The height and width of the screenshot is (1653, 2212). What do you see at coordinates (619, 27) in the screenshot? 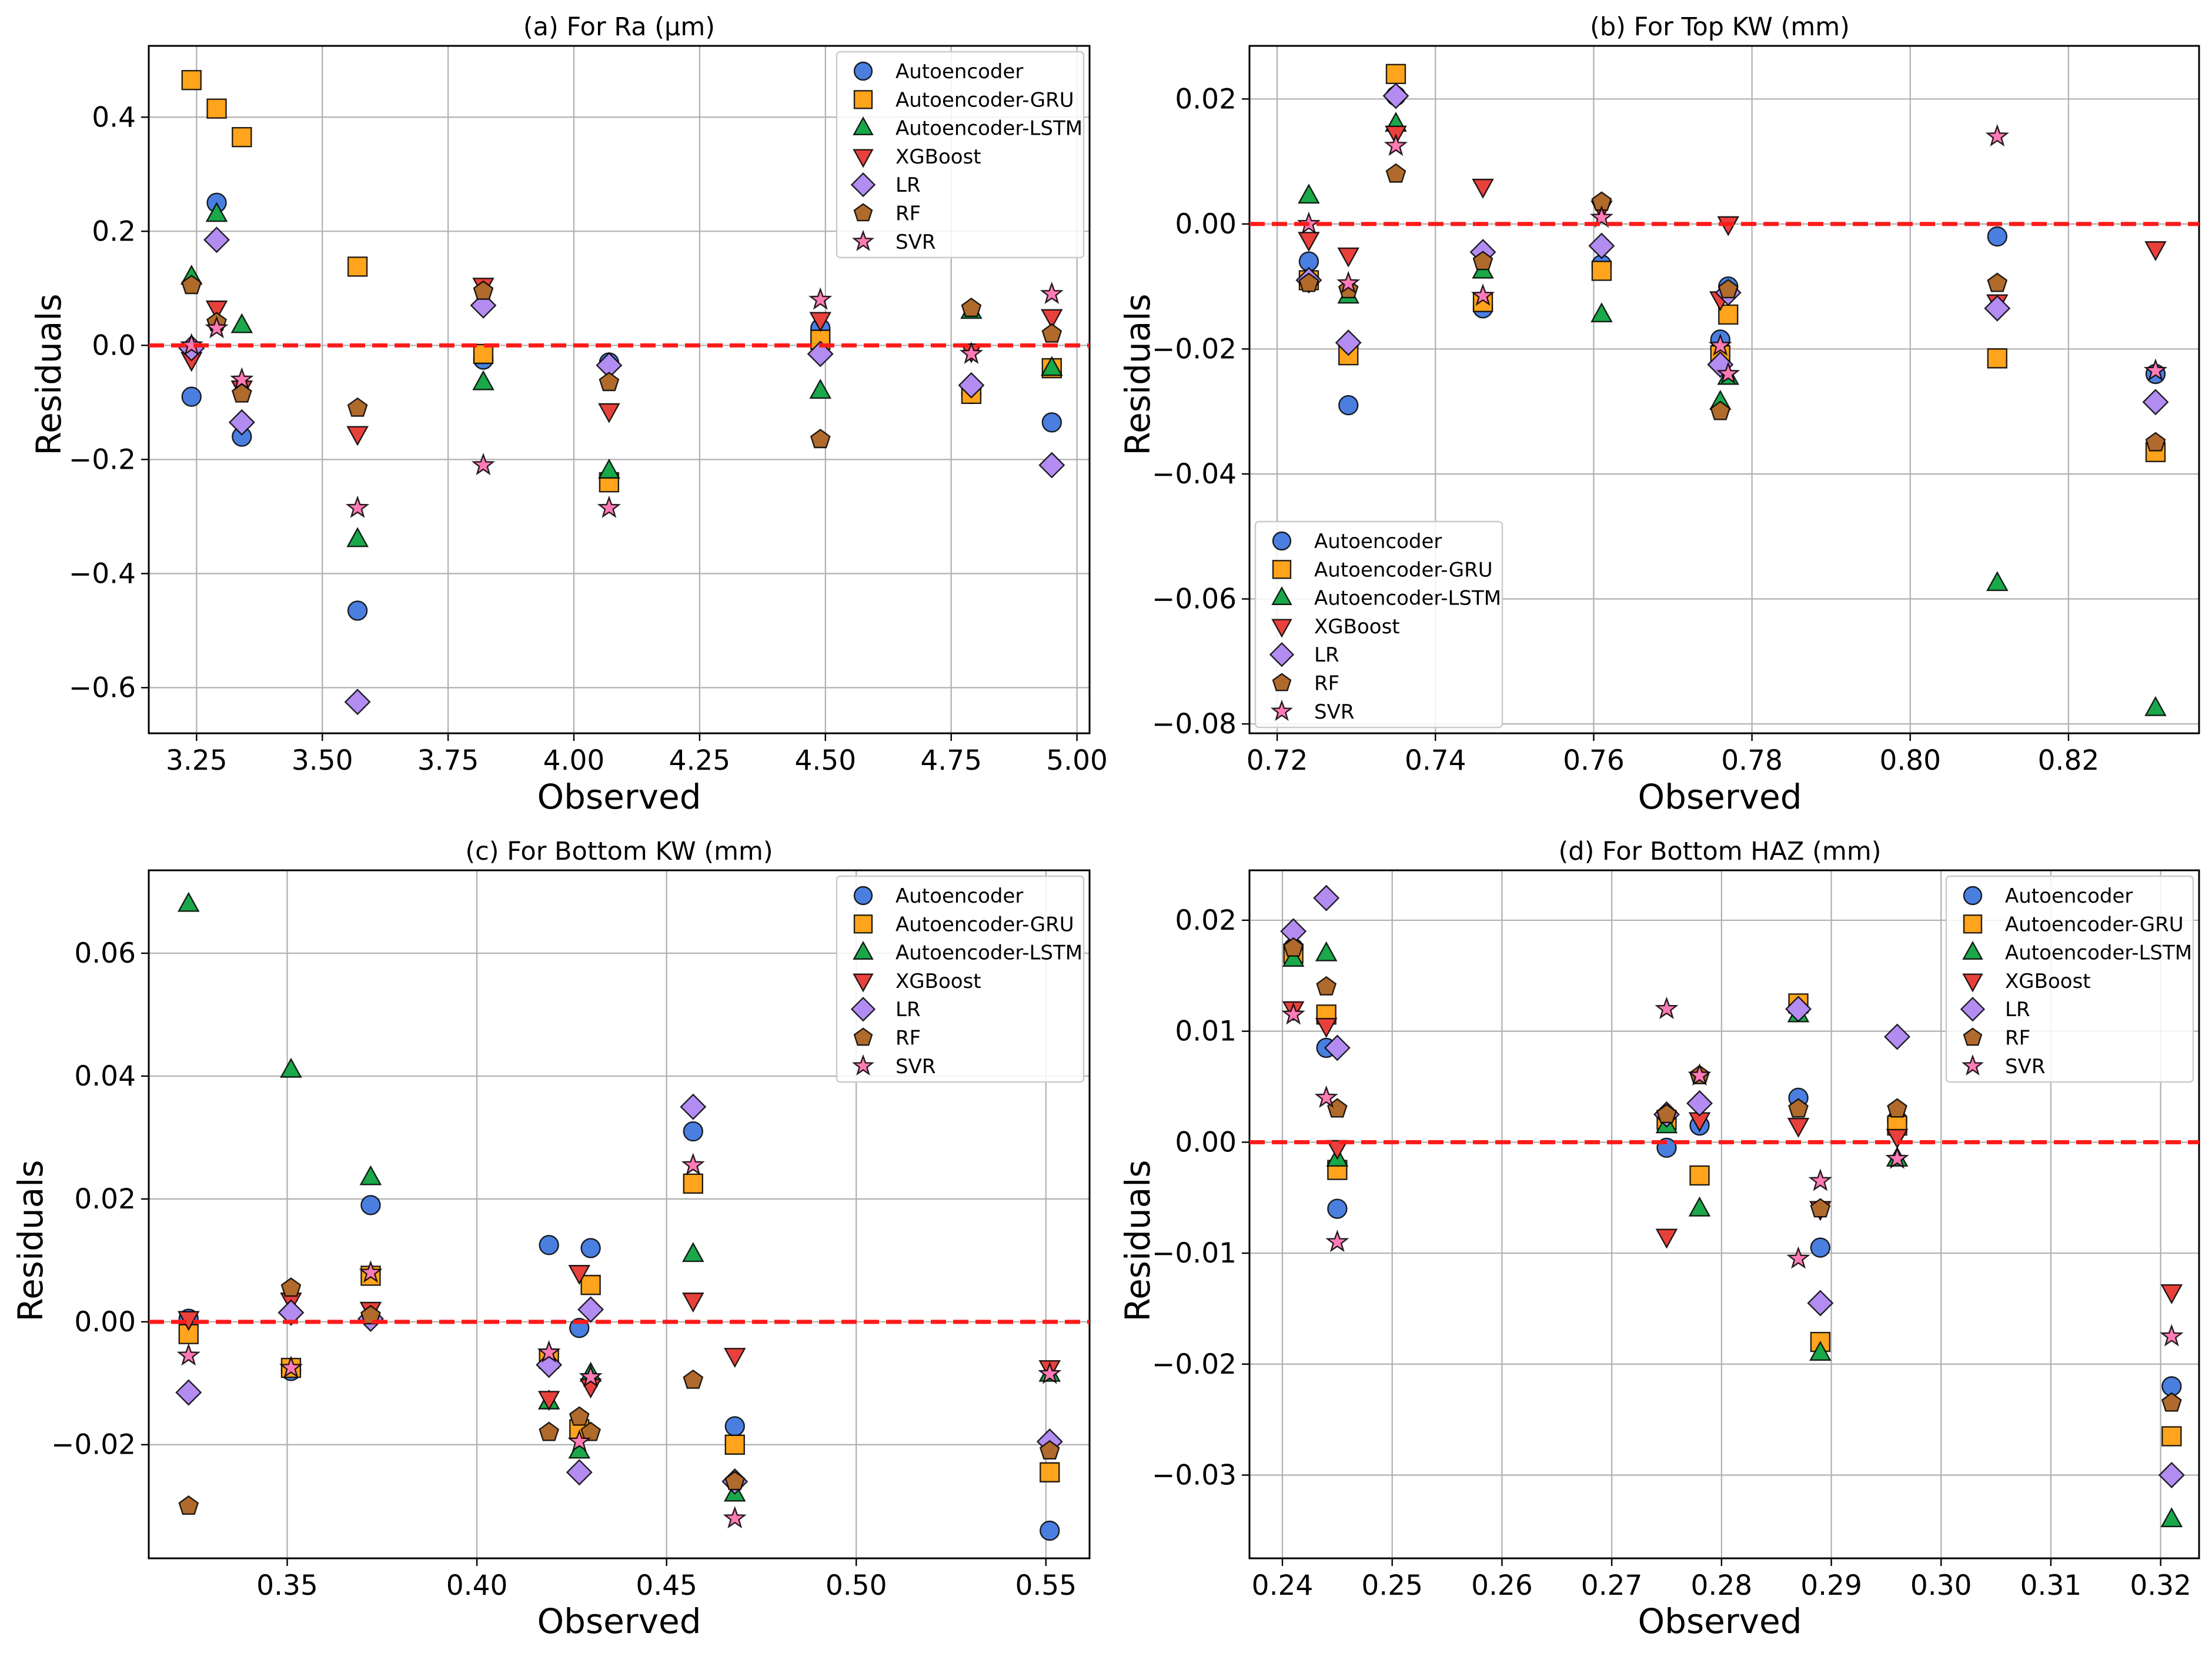
I see `panel-title: (a) For Ra (μm)` at bounding box center [619, 27].